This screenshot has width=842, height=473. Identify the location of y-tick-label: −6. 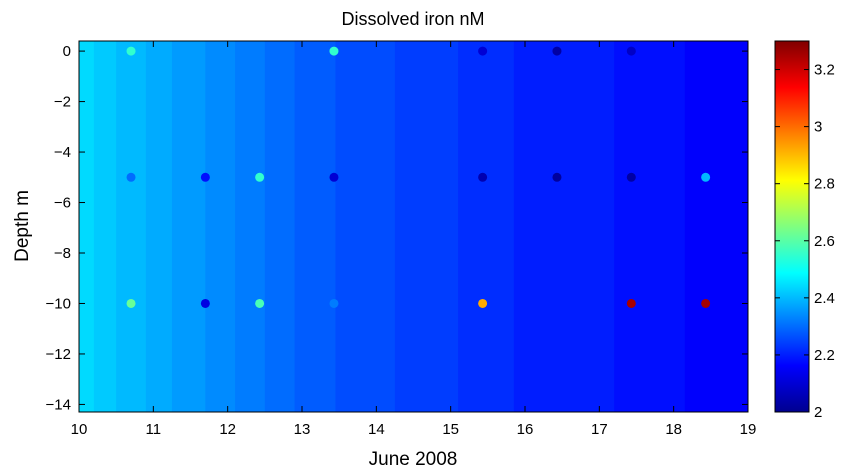
(62, 203).